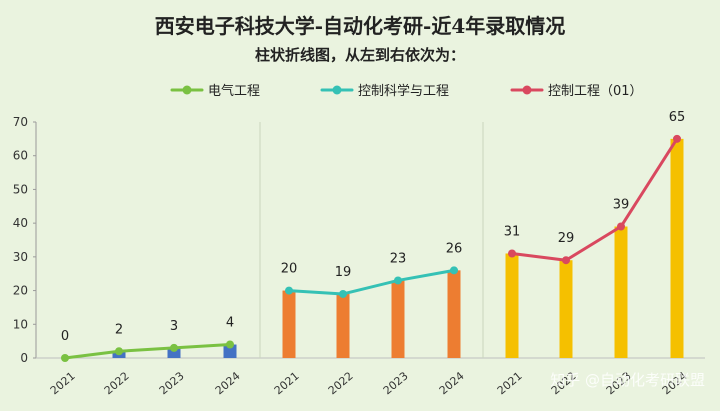  I want to click on chart-title: 西安电子科技大学-自动化考研-近4年录取情况, so click(360, 26).